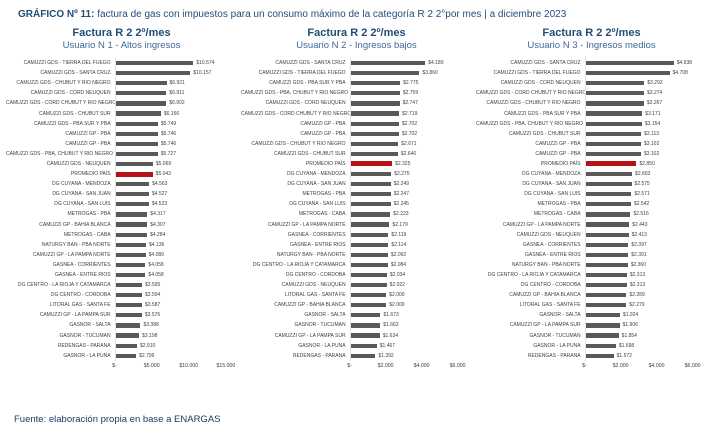 The image size is (715, 434). What do you see at coordinates (550, 305) in the screenshot?
I see `category-label: LITORAL GAS - SANTA FE` at bounding box center [550, 305].